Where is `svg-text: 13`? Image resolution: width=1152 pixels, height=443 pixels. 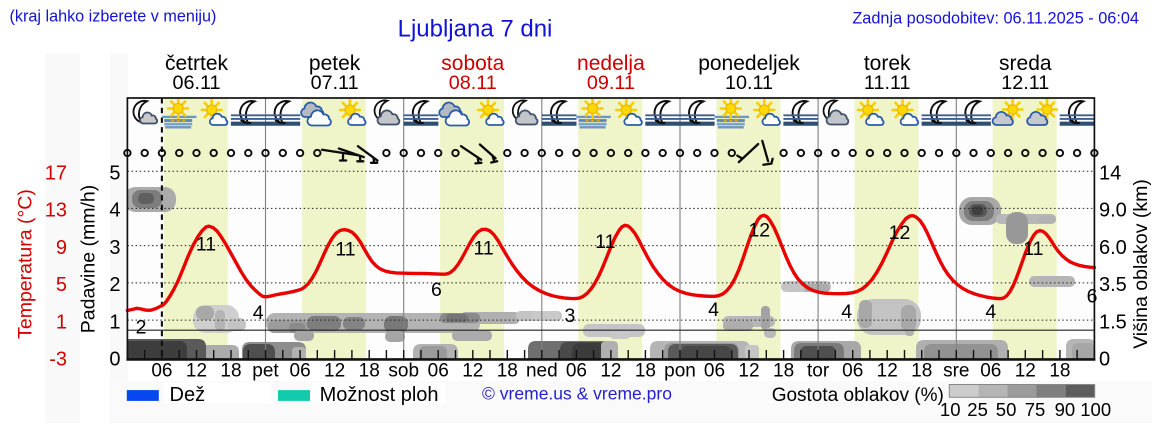
svg-text: 13 is located at coordinates (56, 211).